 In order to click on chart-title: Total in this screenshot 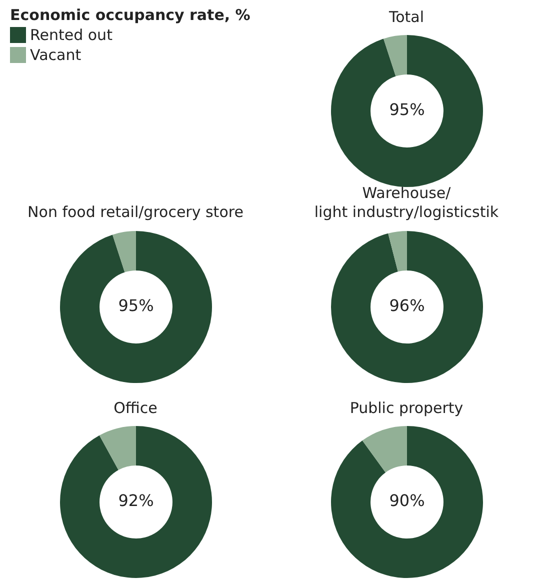, I will do `click(406, 17)`.